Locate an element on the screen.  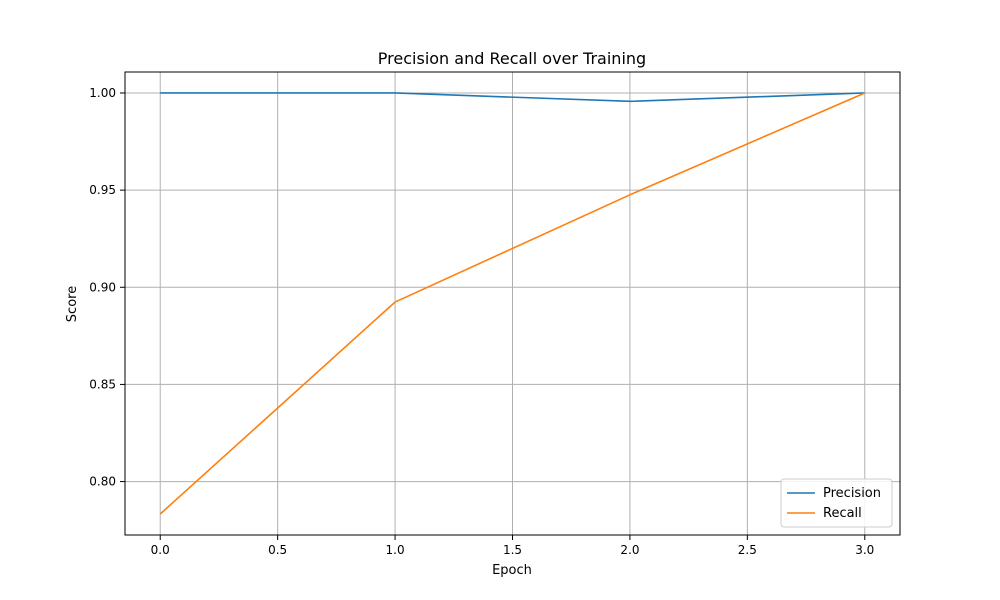
series-line-precision is located at coordinates (512, 97).